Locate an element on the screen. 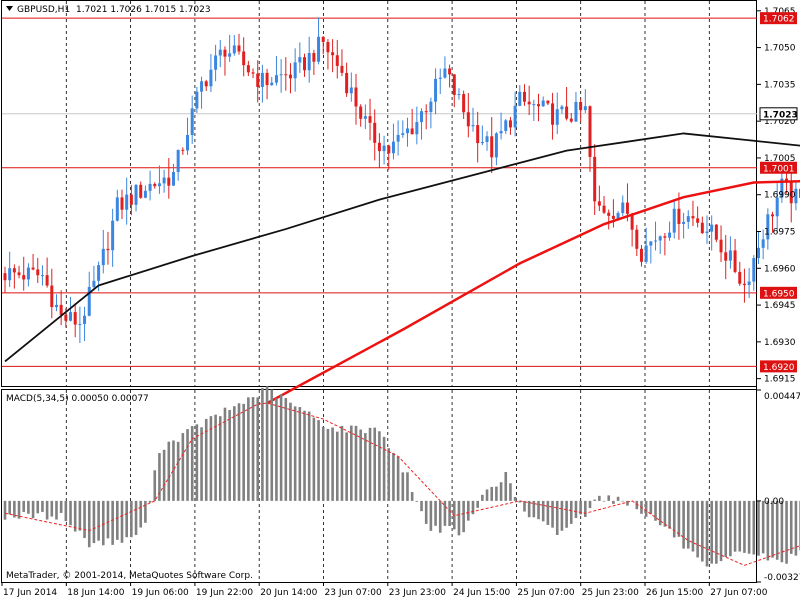  level-label: 1.6950 is located at coordinates (779, 294).